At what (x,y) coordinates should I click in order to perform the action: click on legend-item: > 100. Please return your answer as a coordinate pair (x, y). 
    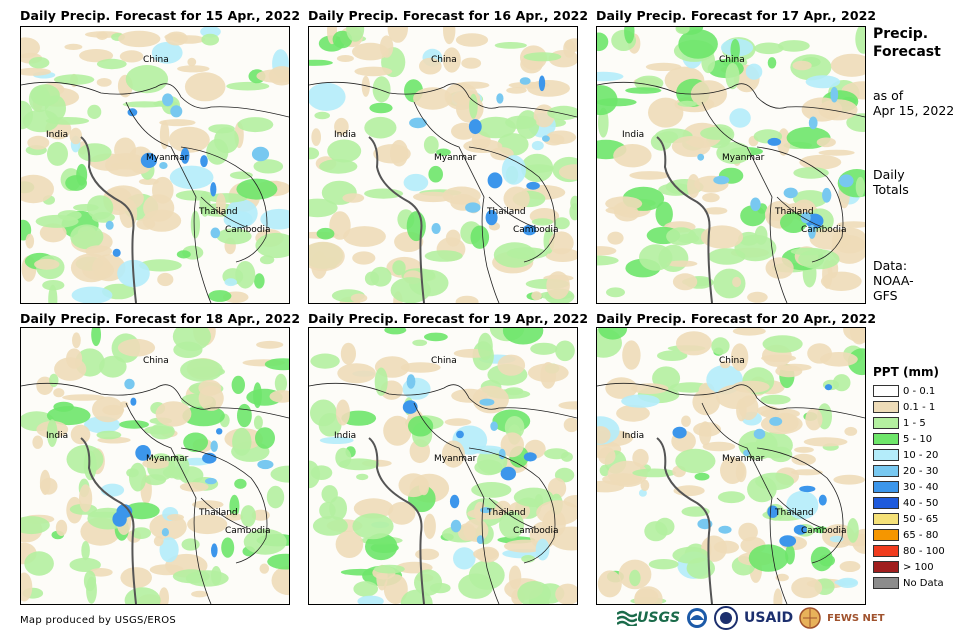
    Looking at the image, I should click on (909, 567).